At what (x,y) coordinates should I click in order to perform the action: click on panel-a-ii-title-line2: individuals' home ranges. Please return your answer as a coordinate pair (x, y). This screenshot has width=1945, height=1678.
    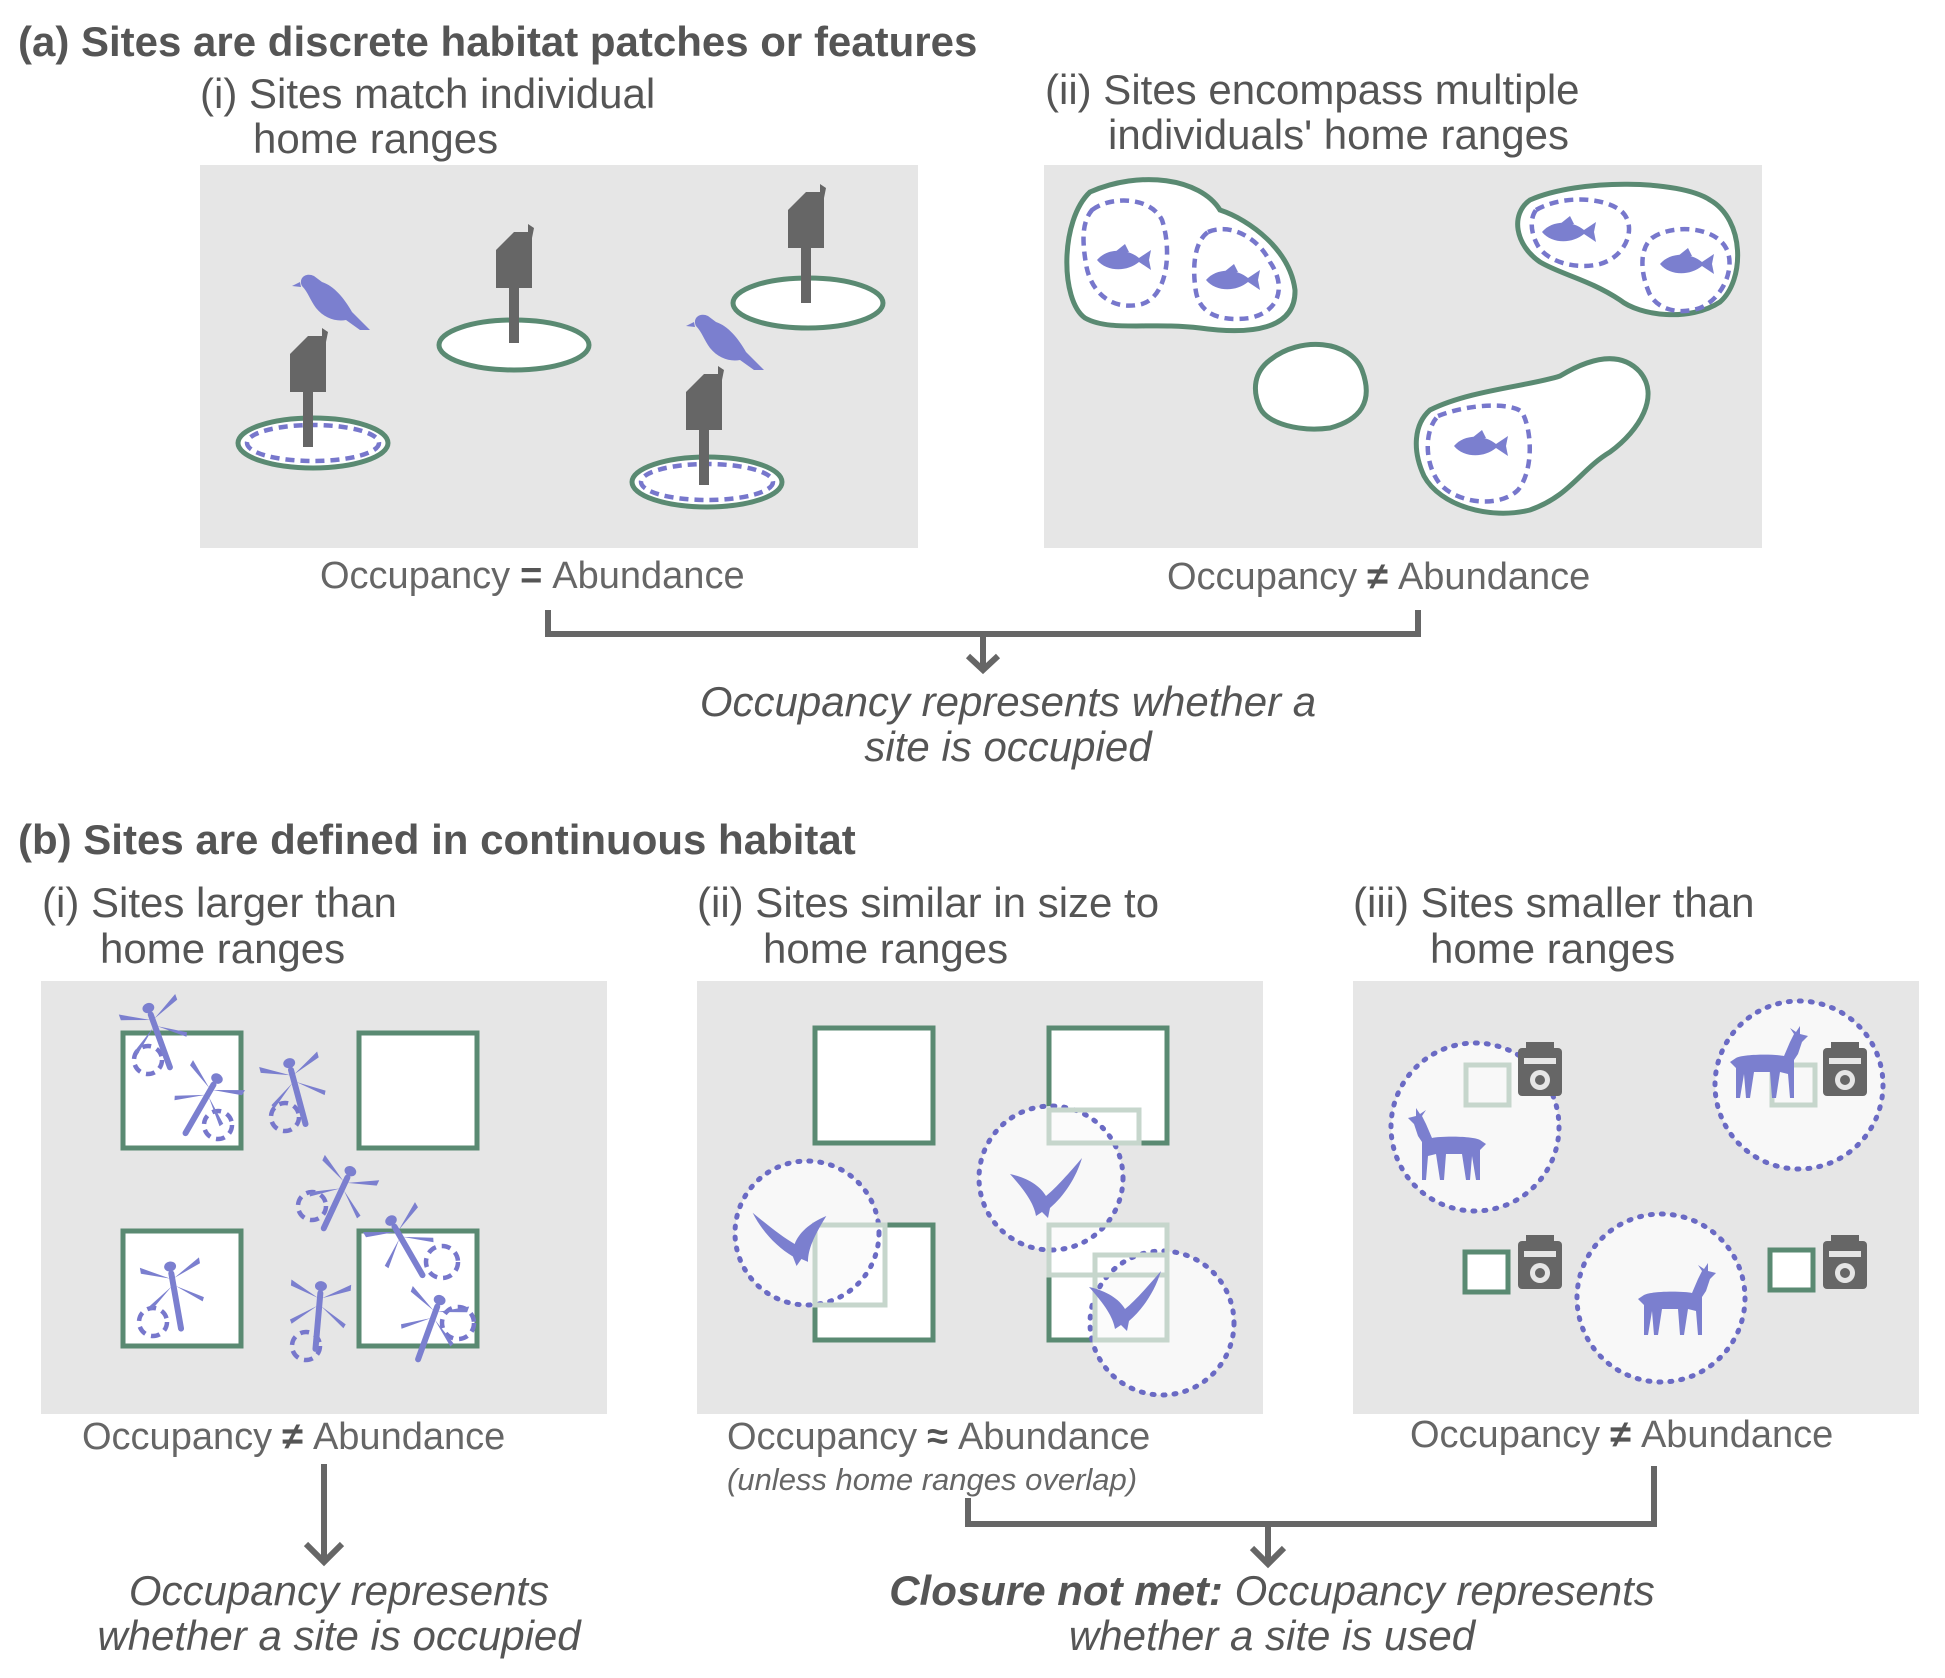
    Looking at the image, I should click on (1338, 134).